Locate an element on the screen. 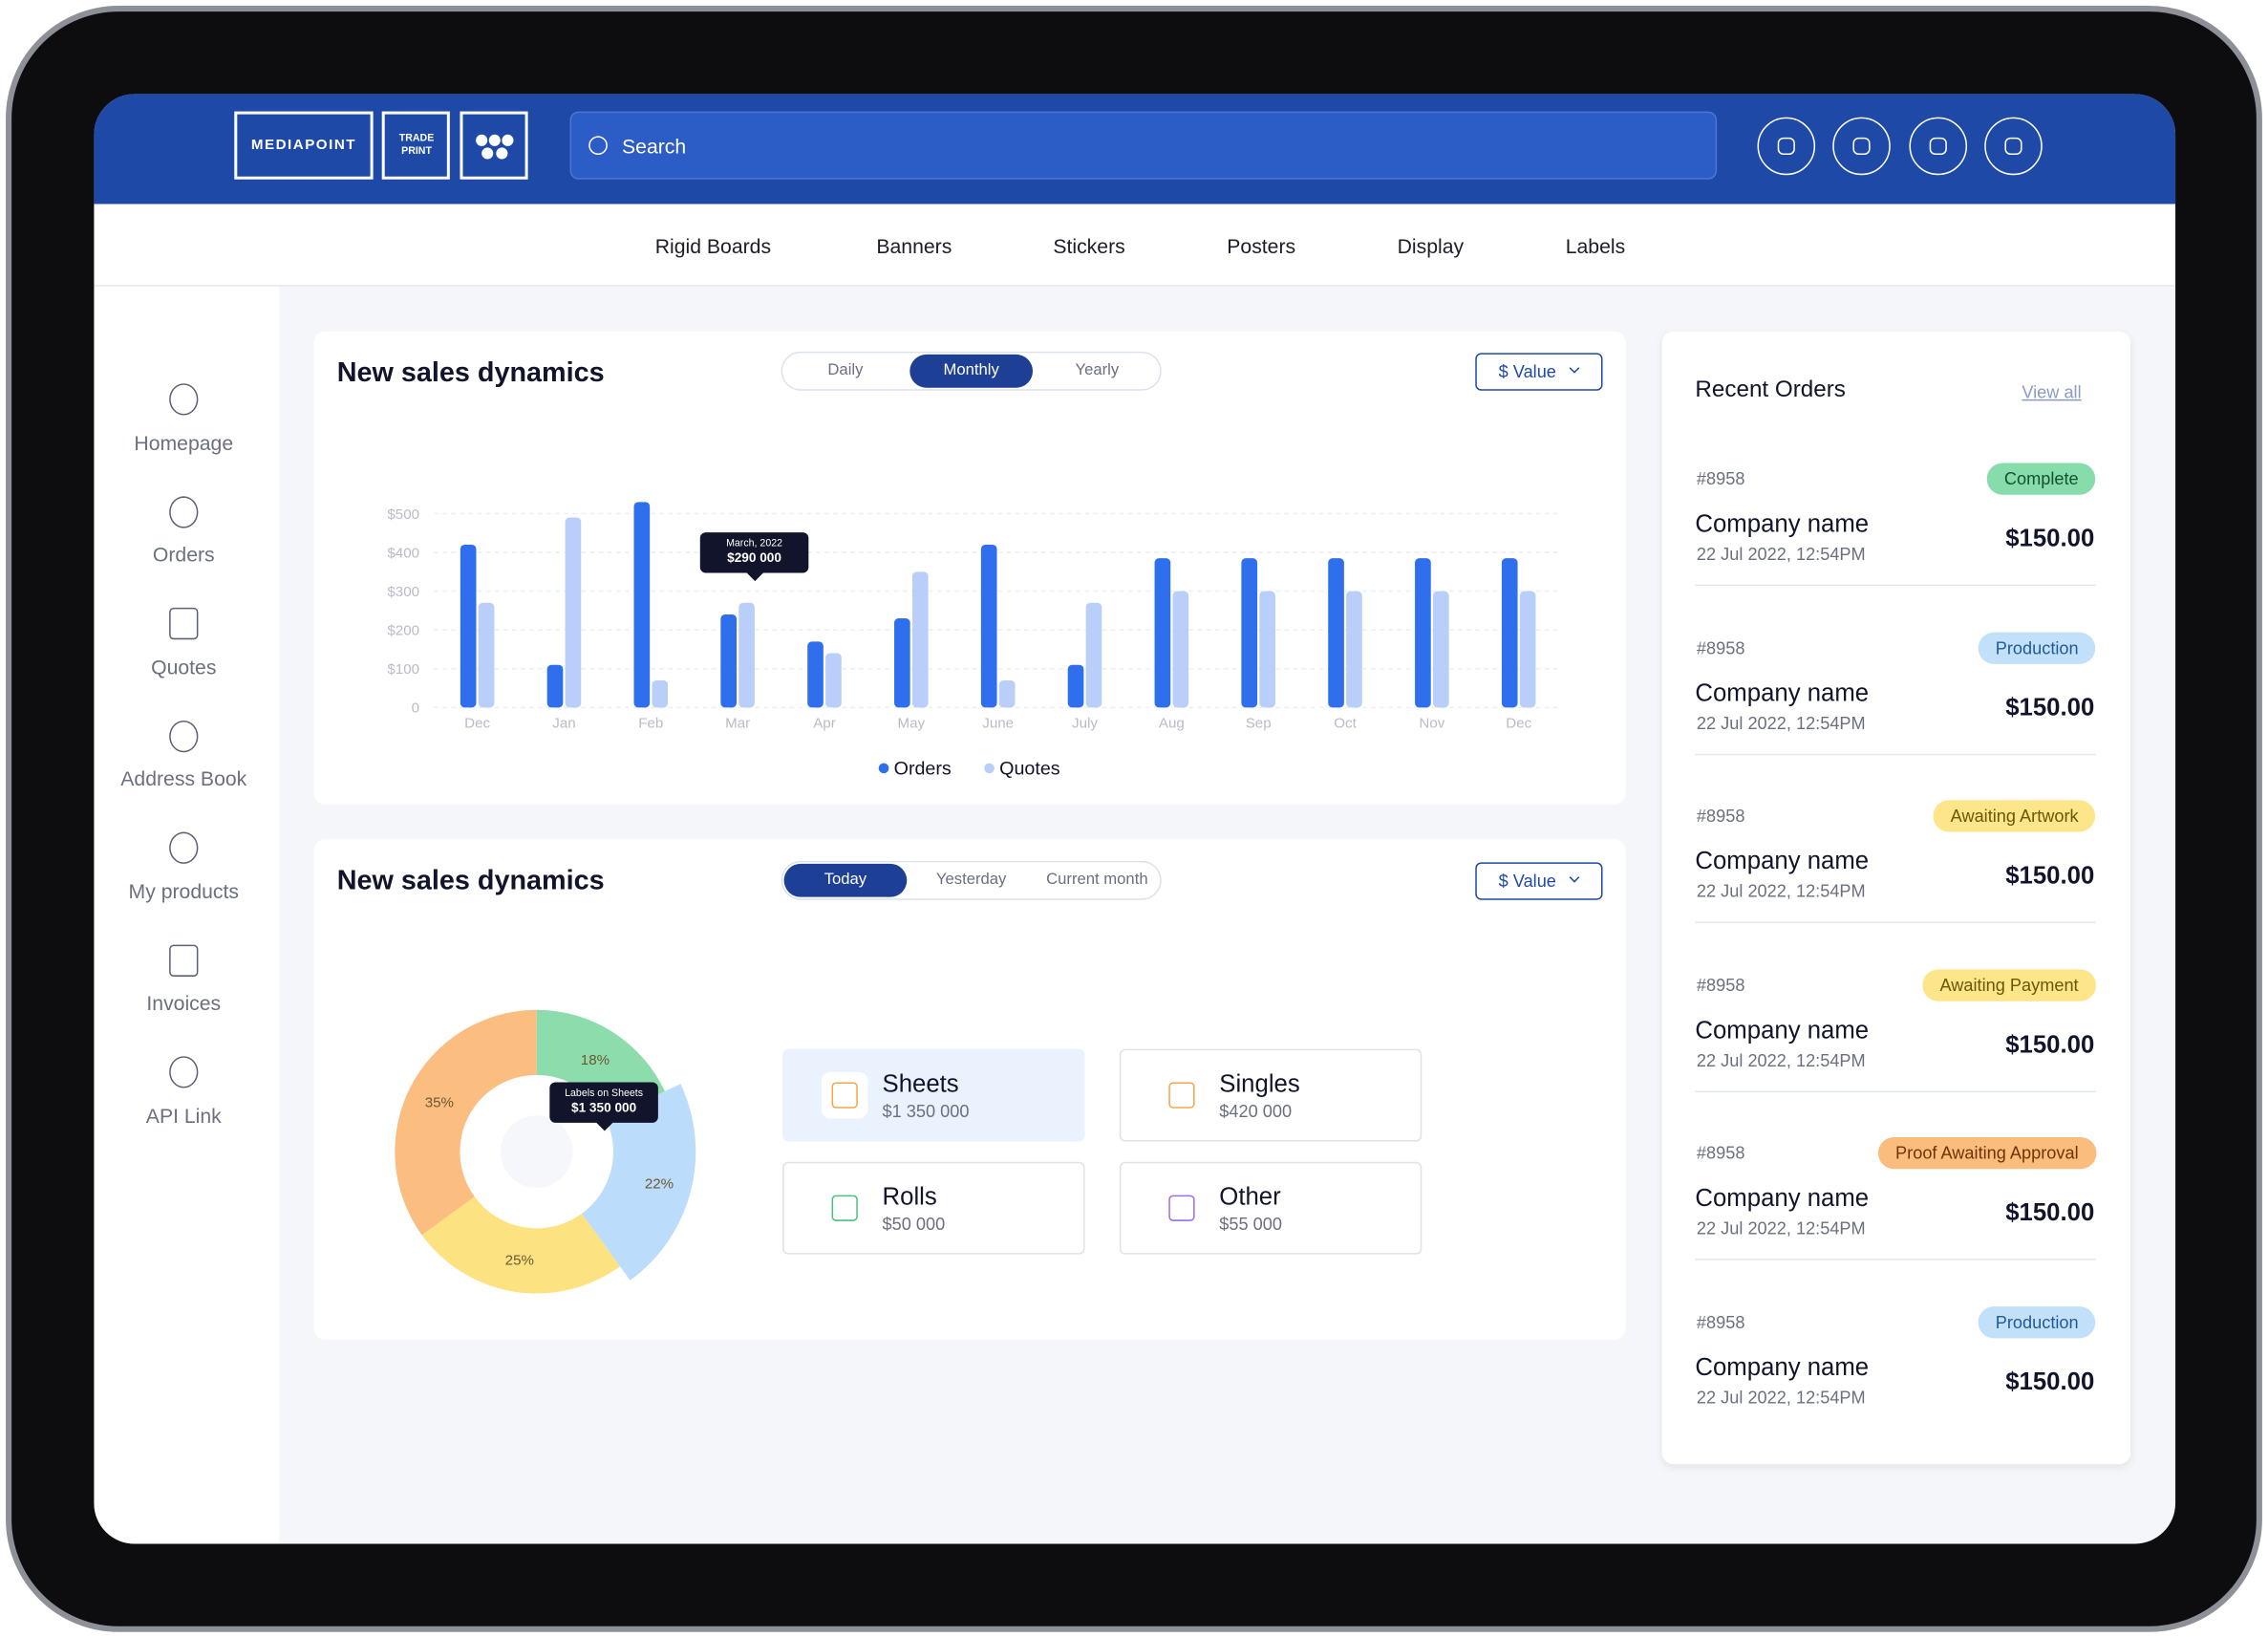 Image resolution: width=2268 pixels, height=1637 pixels. status-badge: Awaiting Payment is located at coordinates (2009, 985).